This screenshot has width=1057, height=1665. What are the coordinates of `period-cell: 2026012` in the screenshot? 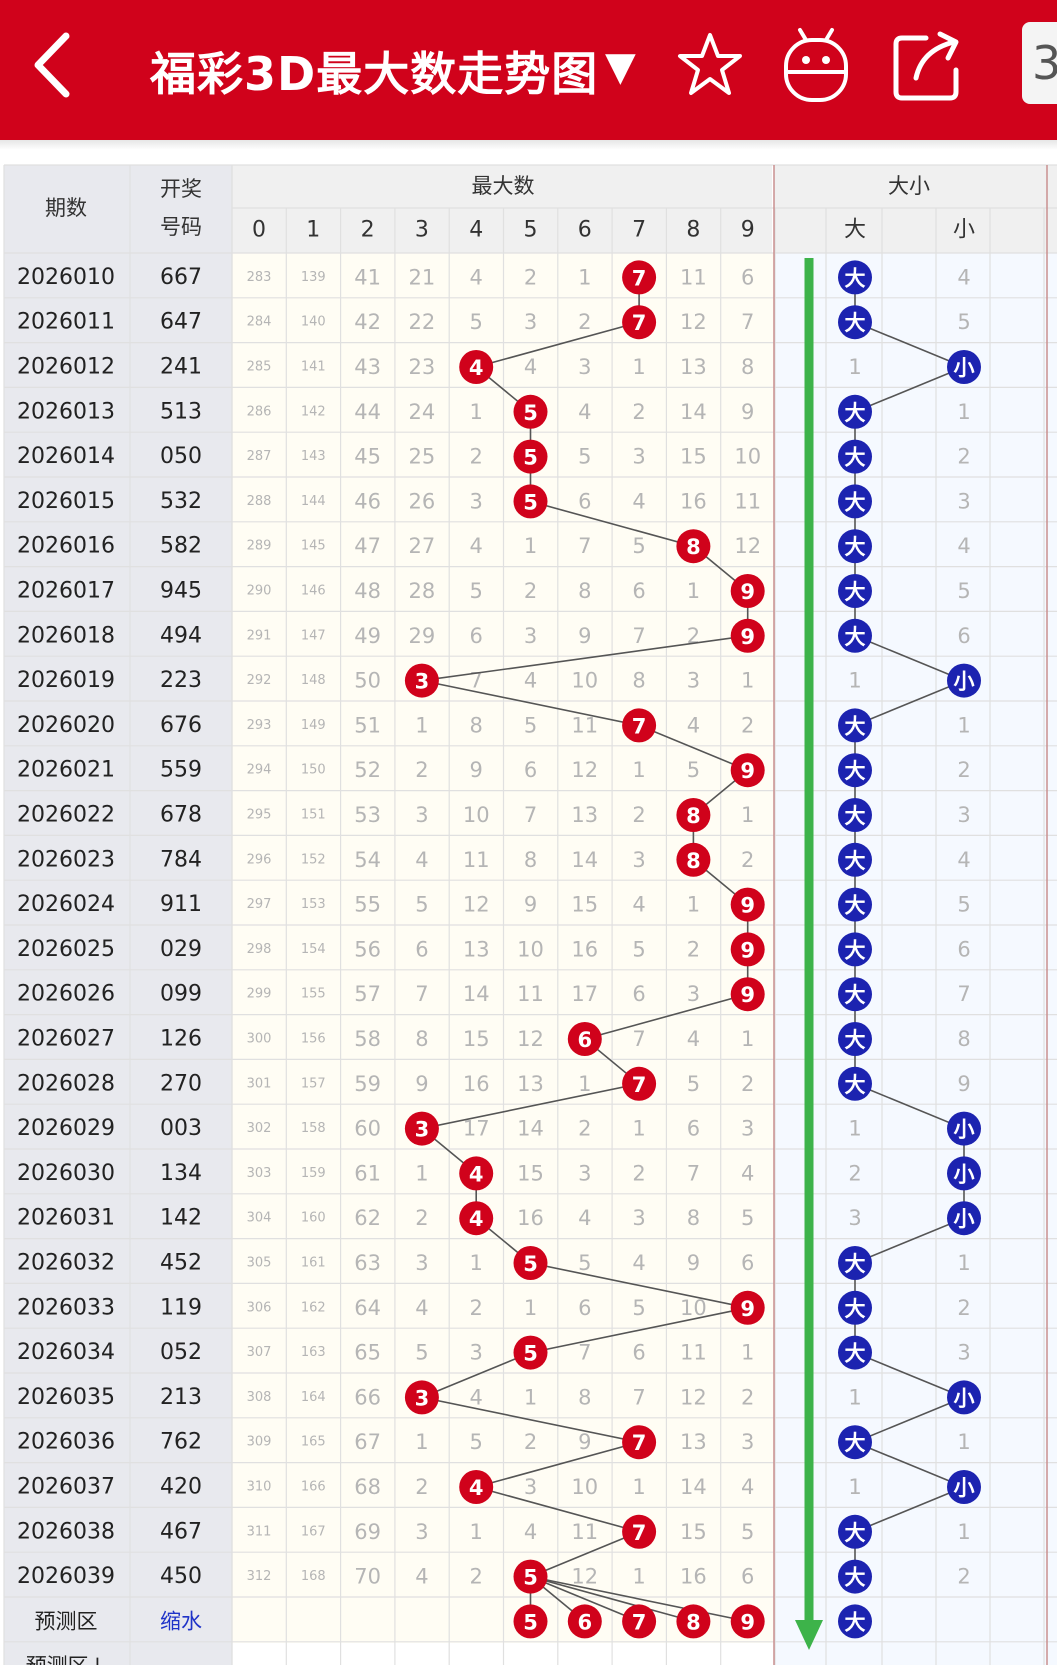 It's located at (66, 367).